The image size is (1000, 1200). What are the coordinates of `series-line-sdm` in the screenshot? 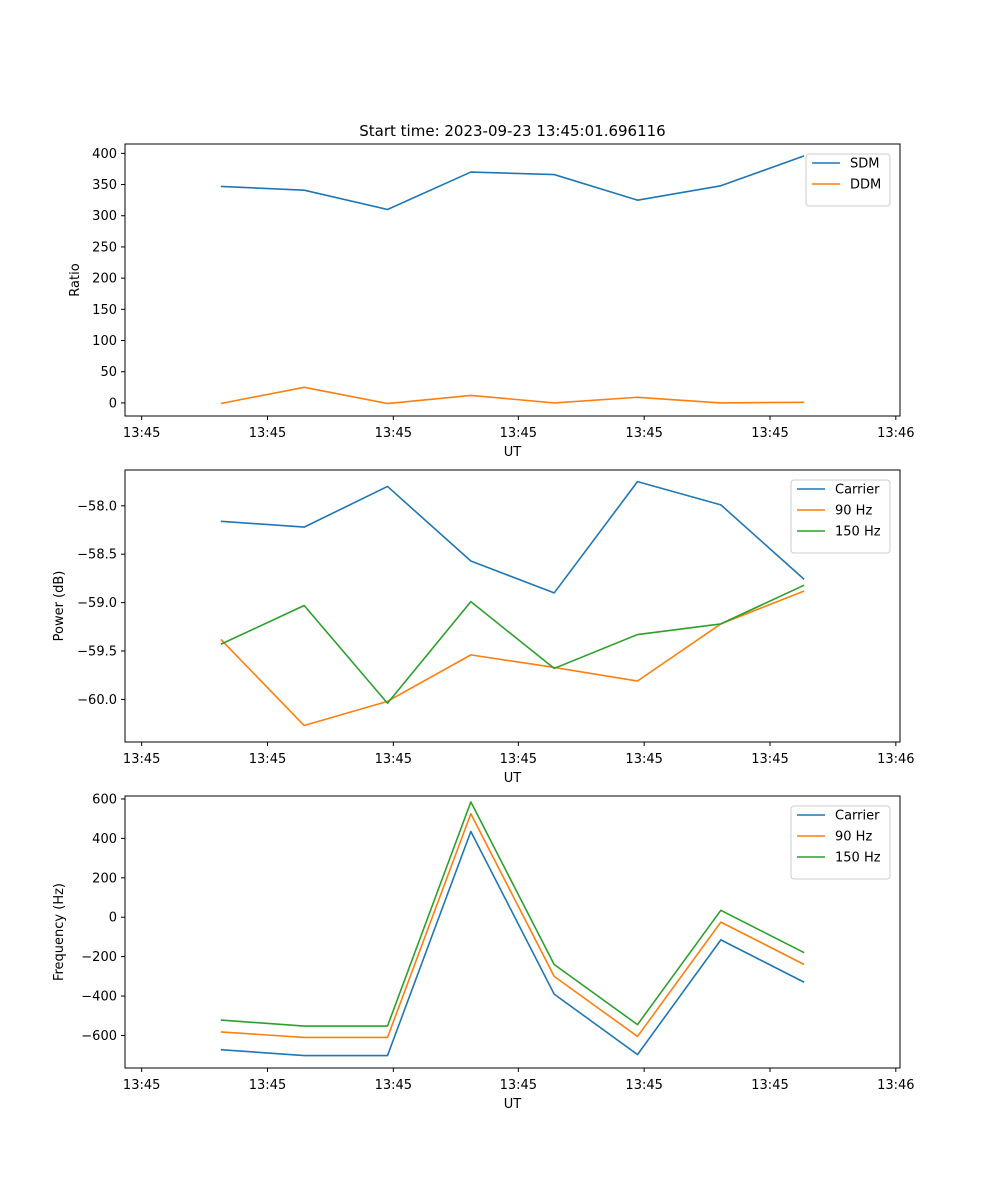 It's located at (512, 183).